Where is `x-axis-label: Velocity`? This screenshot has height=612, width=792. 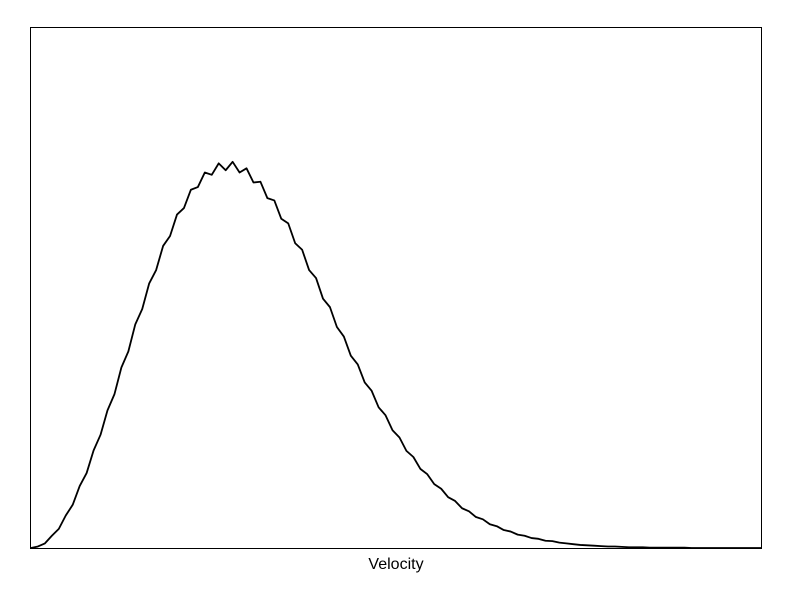
x-axis-label: Velocity is located at coordinates (396, 564).